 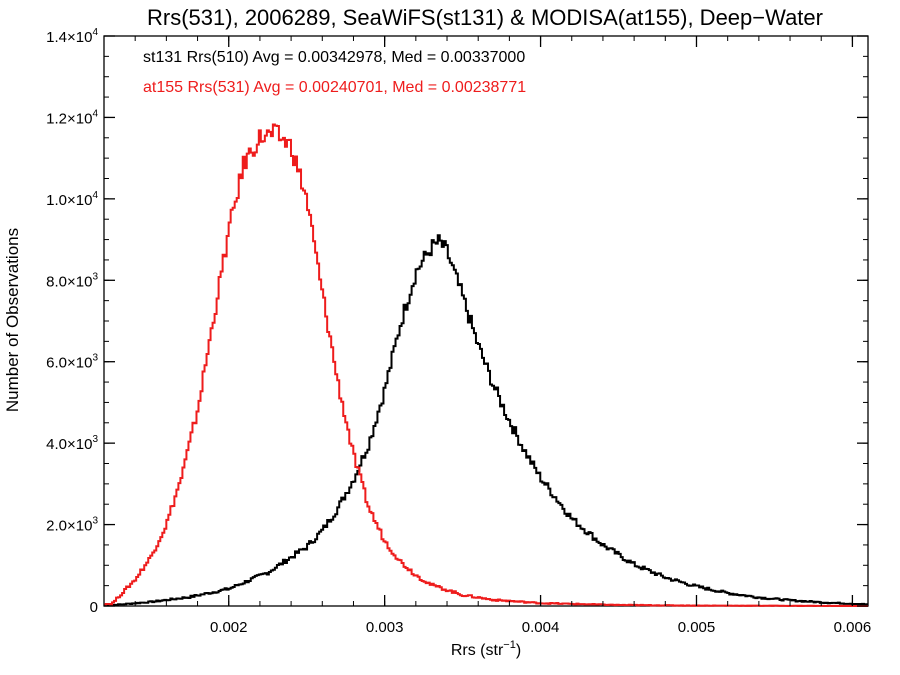 What do you see at coordinates (853, 627) in the screenshot?
I see `x-tick-label: 0.006` at bounding box center [853, 627].